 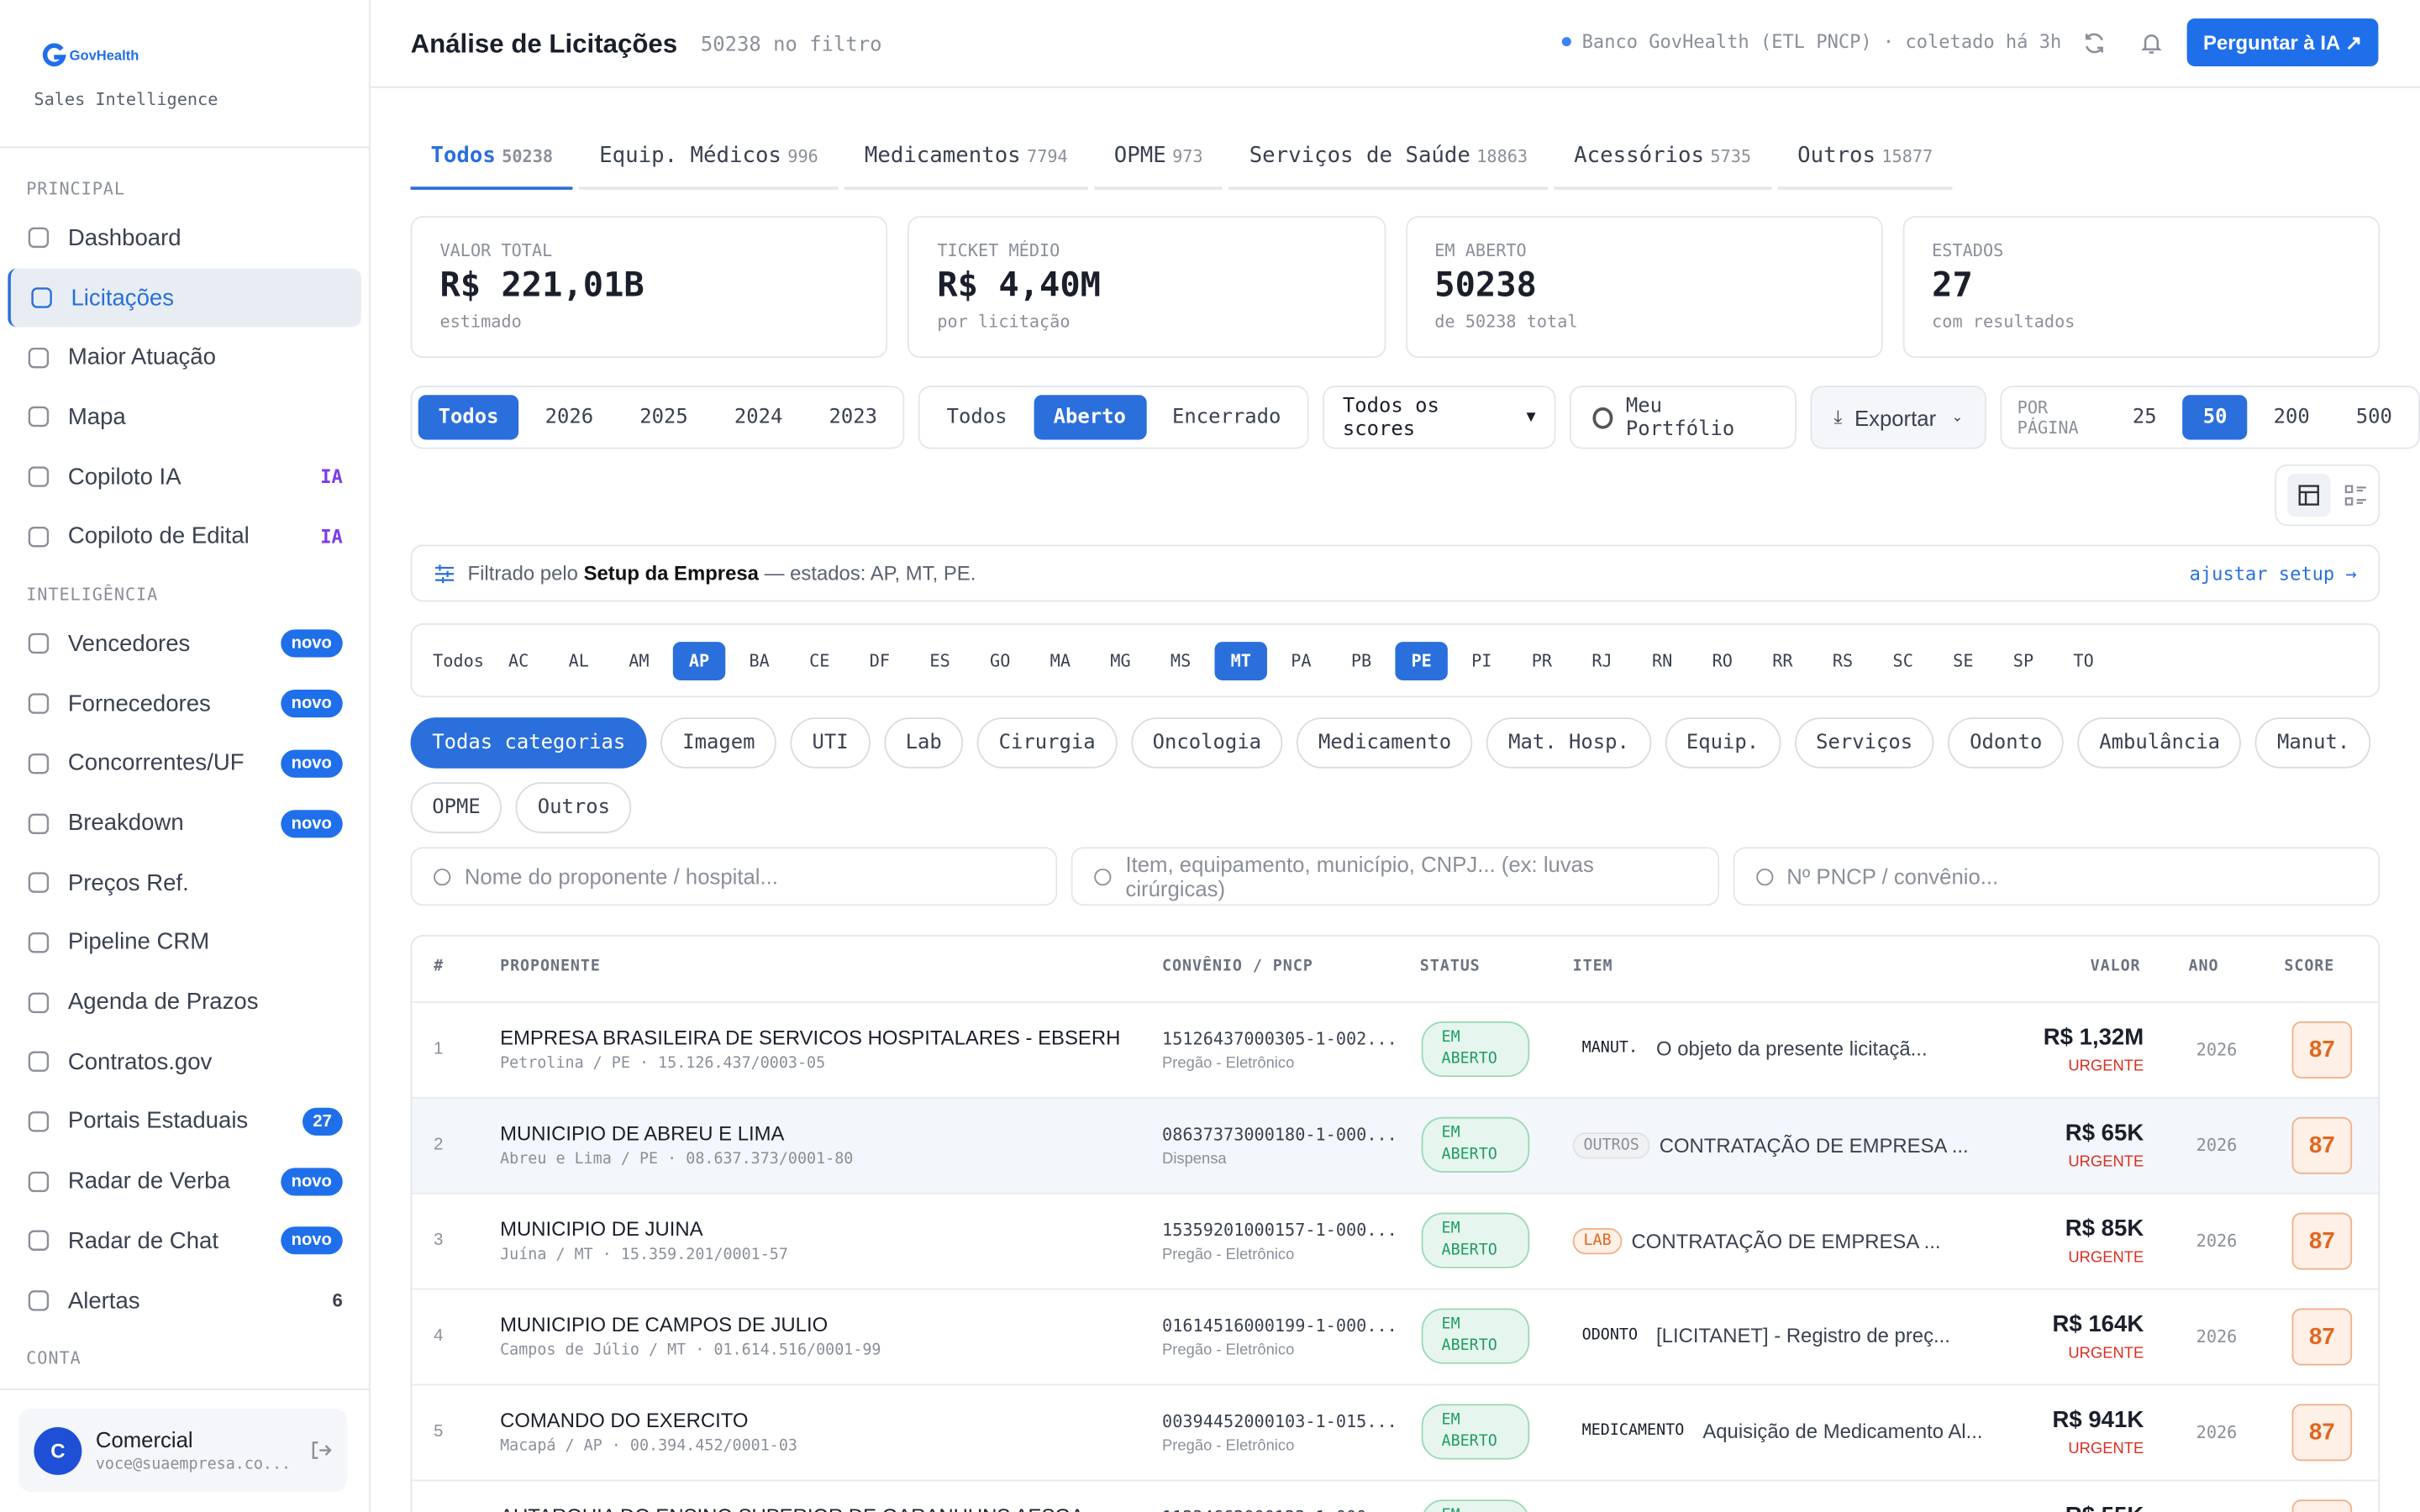 What do you see at coordinates (2023, 660) in the screenshot?
I see `state-option: SP` at bounding box center [2023, 660].